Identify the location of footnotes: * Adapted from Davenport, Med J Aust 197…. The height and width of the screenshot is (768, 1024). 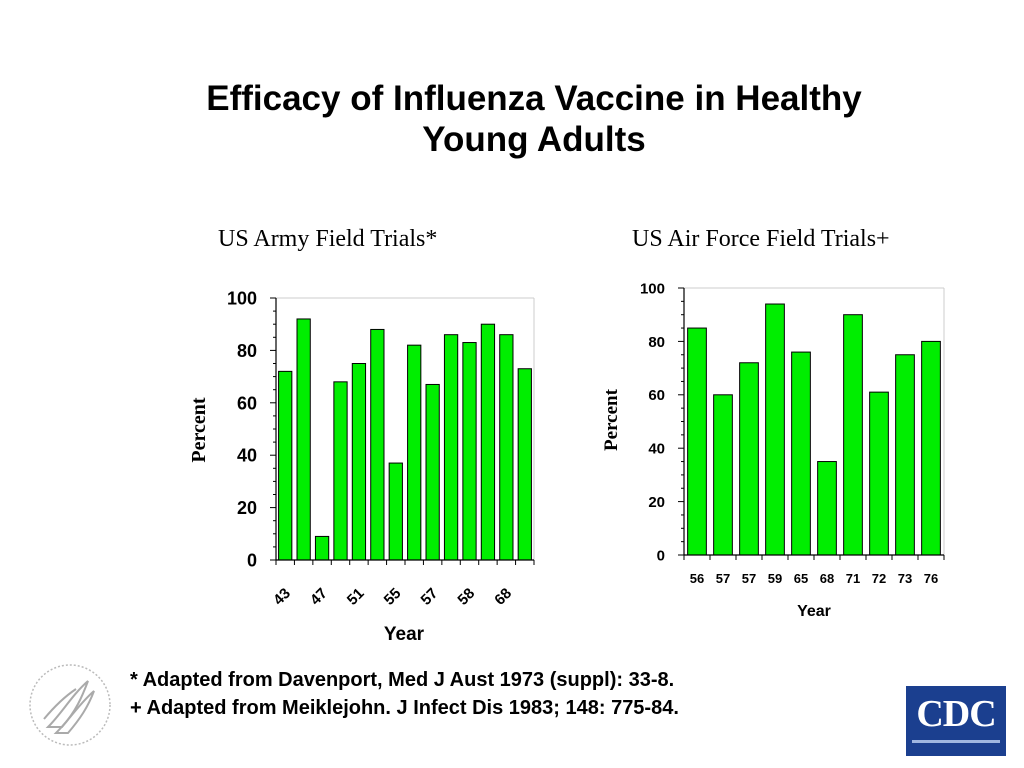
(404, 694).